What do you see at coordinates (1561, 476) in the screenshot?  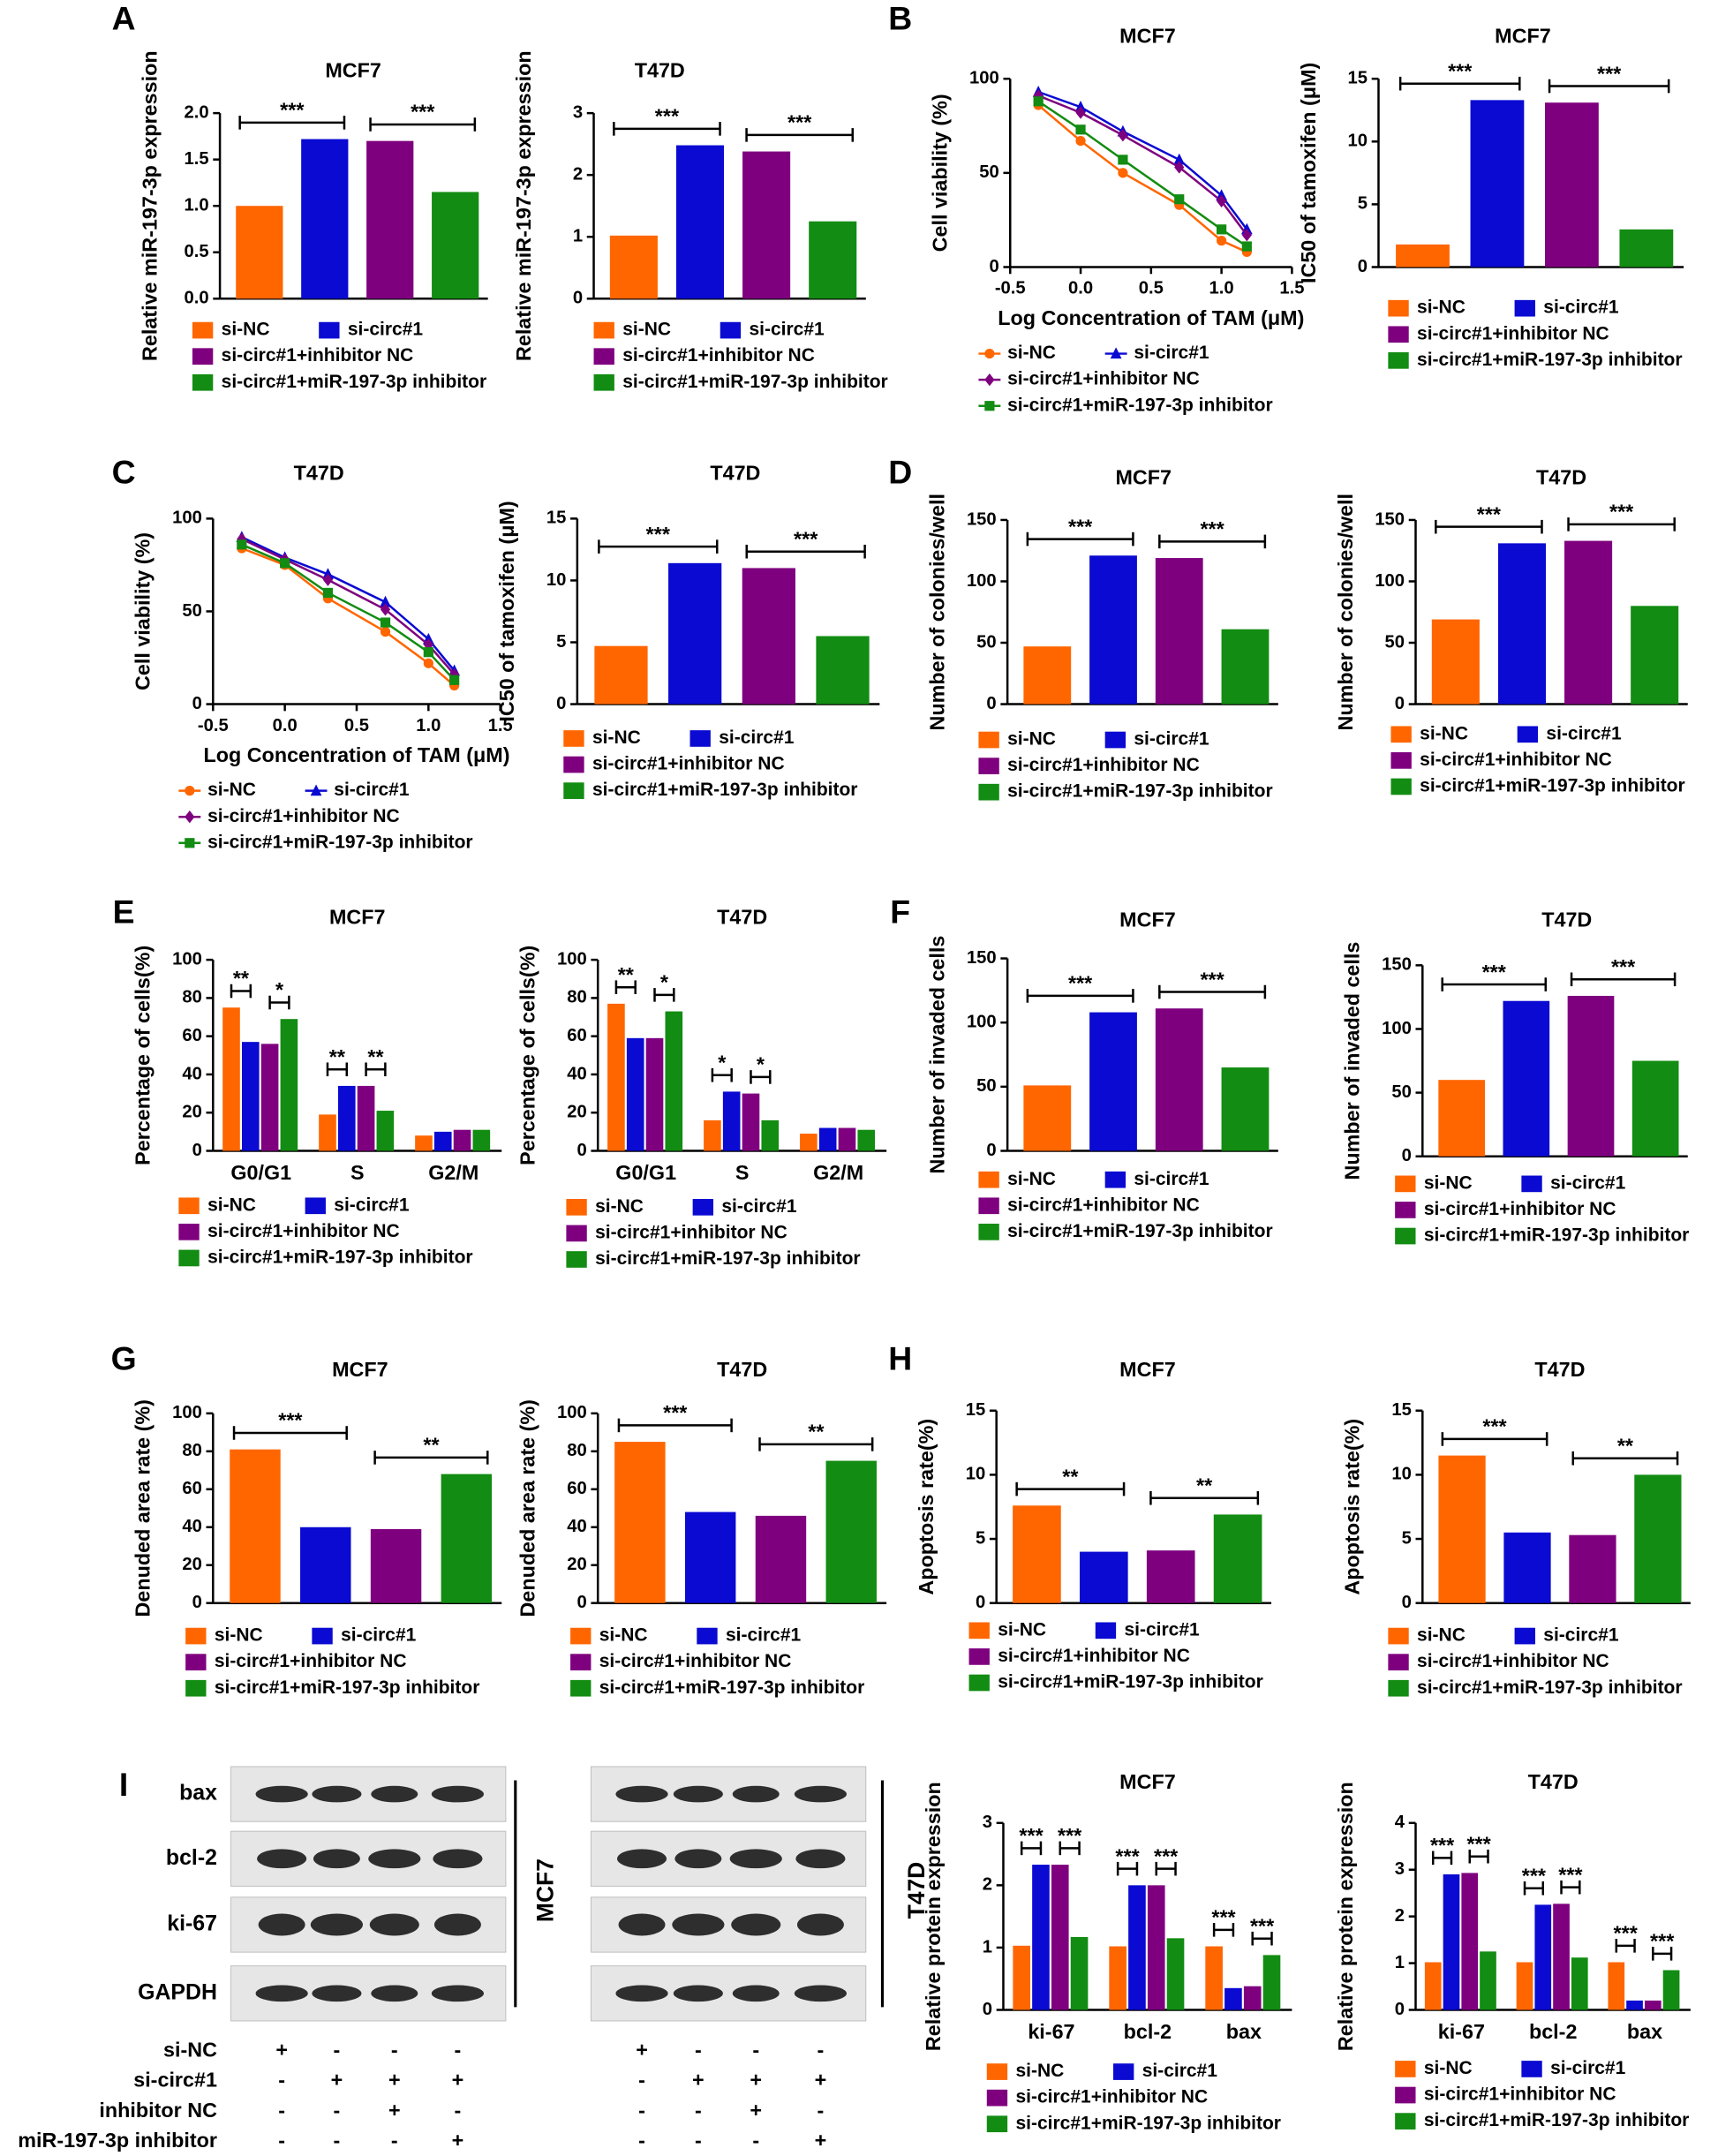 I see `chart-title: T47D` at bounding box center [1561, 476].